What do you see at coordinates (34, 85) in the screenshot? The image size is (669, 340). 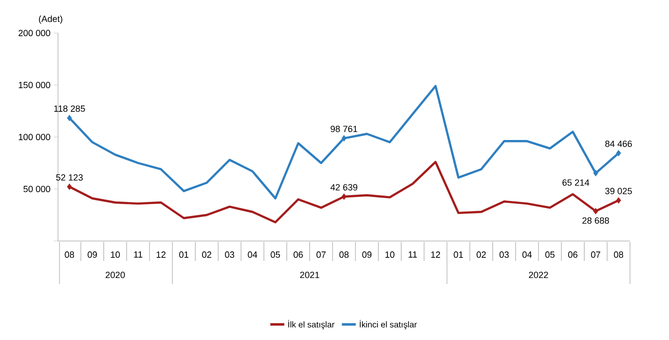 I see `y-tick-label: 150 000` at bounding box center [34, 85].